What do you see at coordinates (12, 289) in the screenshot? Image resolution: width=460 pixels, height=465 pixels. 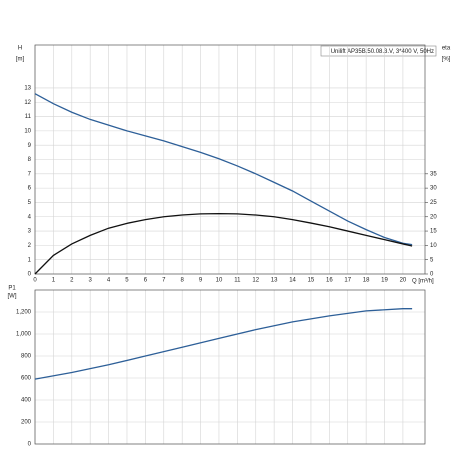 I see `y-axis-label: P1` at bounding box center [12, 289].